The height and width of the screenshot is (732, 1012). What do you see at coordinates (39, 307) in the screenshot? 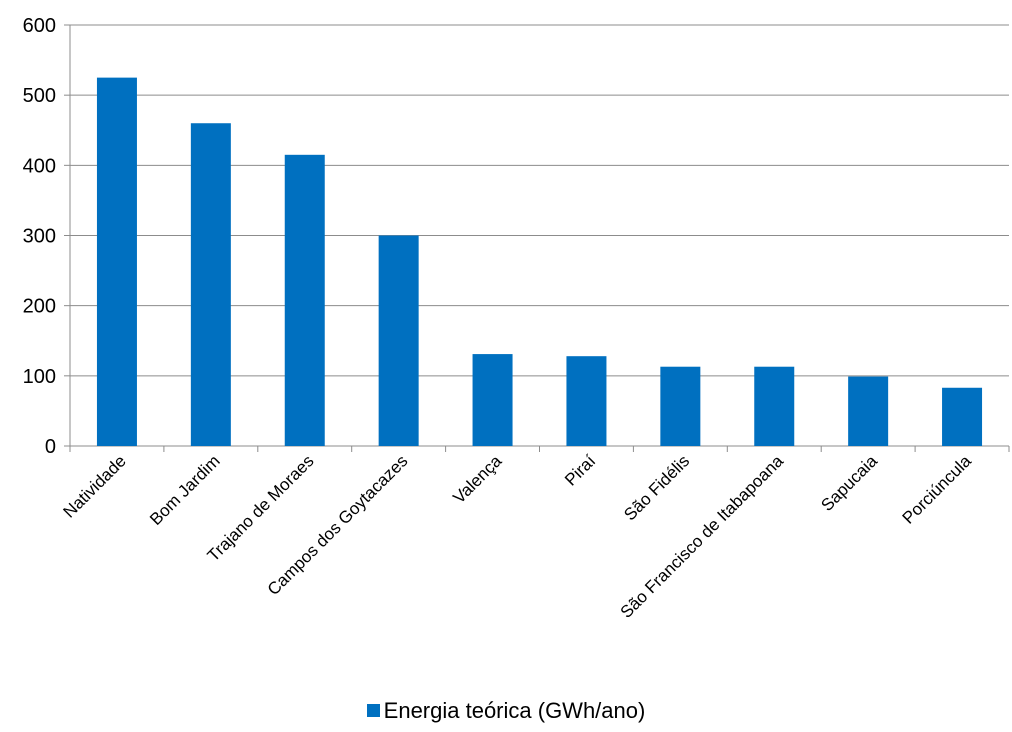
I see `y-tick-label: 200` at bounding box center [39, 307].